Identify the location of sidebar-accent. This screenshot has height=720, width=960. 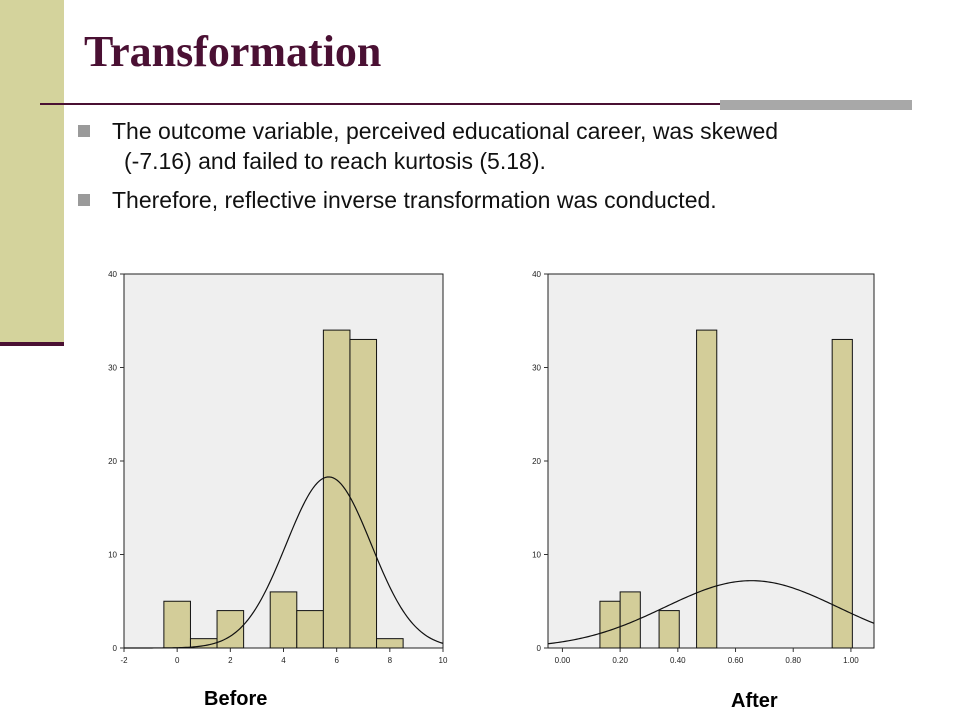
(32, 172).